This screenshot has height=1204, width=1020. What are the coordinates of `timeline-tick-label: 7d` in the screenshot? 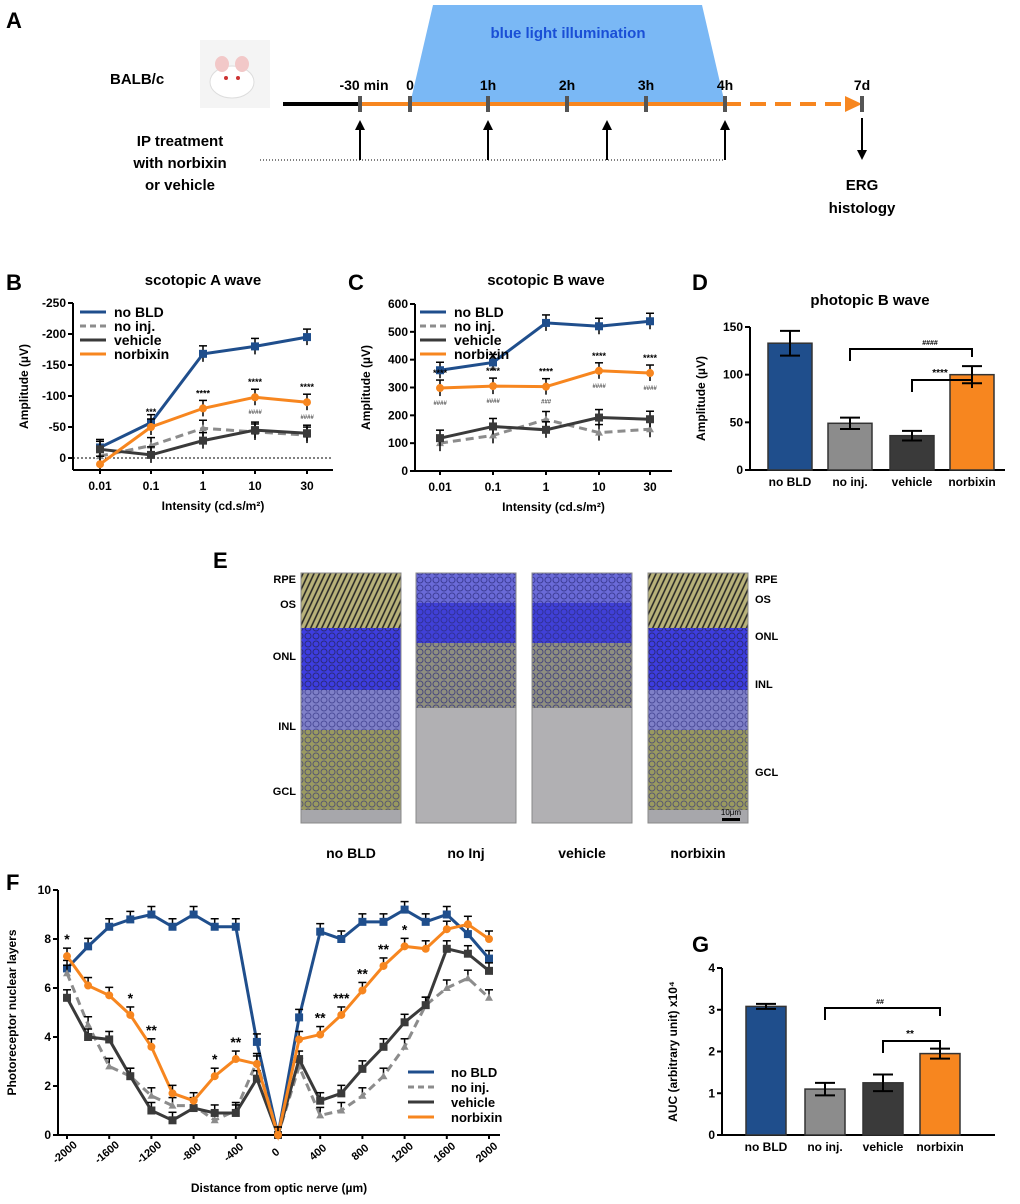 It's located at (862, 85).